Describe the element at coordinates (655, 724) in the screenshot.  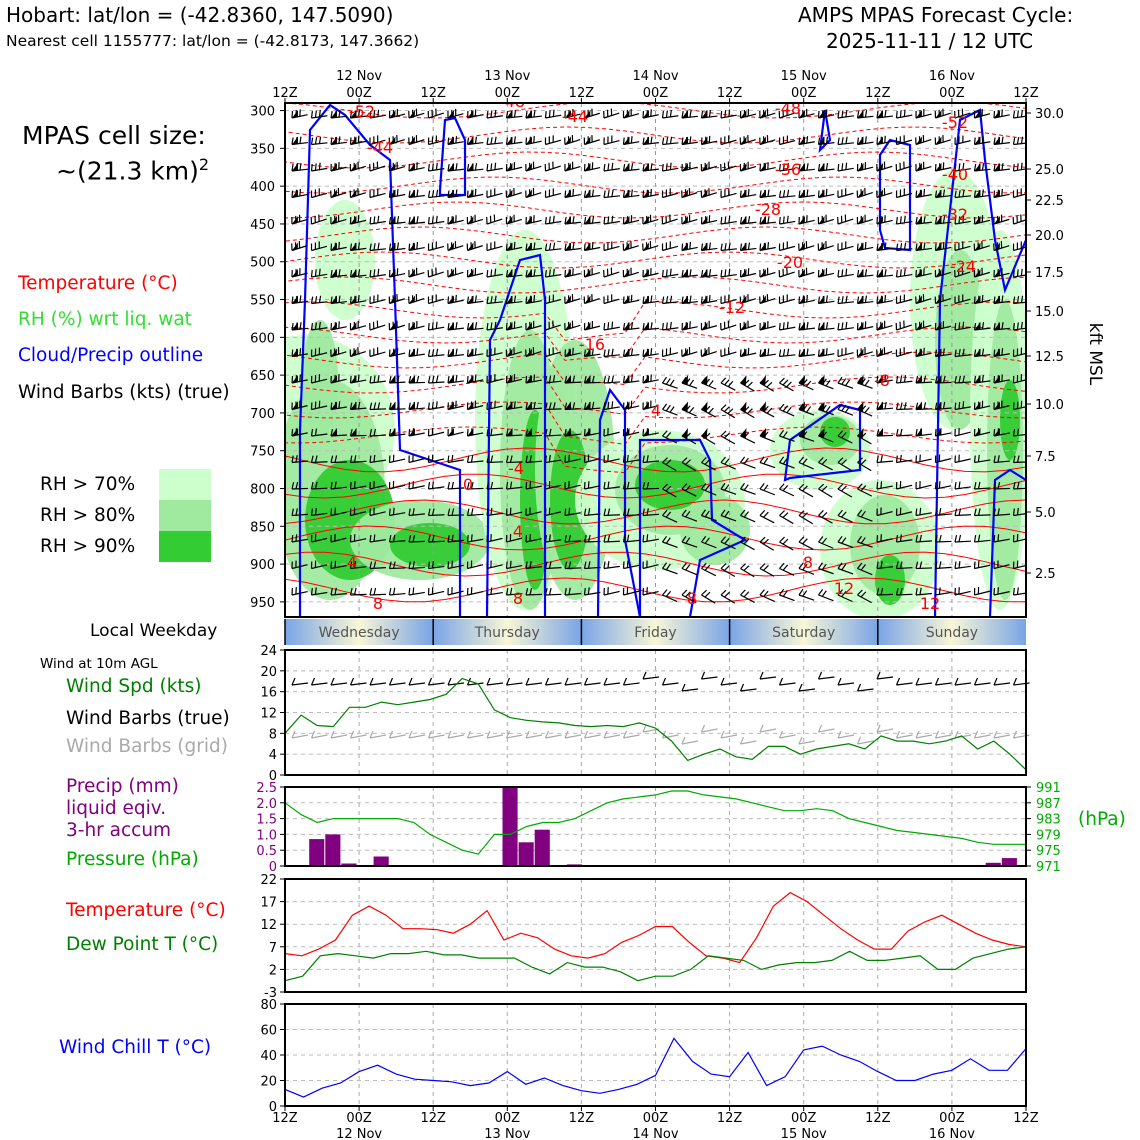
I see `wind-speed-line` at that location.